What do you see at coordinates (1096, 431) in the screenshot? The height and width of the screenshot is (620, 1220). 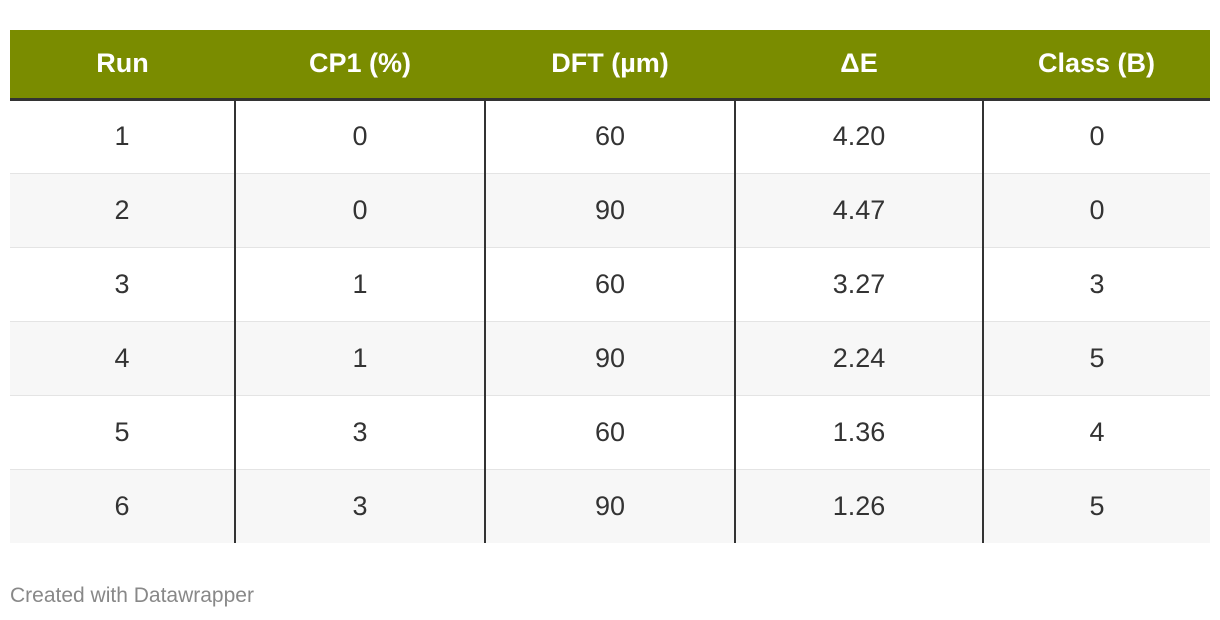 I see `table-cell-class: 4` at bounding box center [1096, 431].